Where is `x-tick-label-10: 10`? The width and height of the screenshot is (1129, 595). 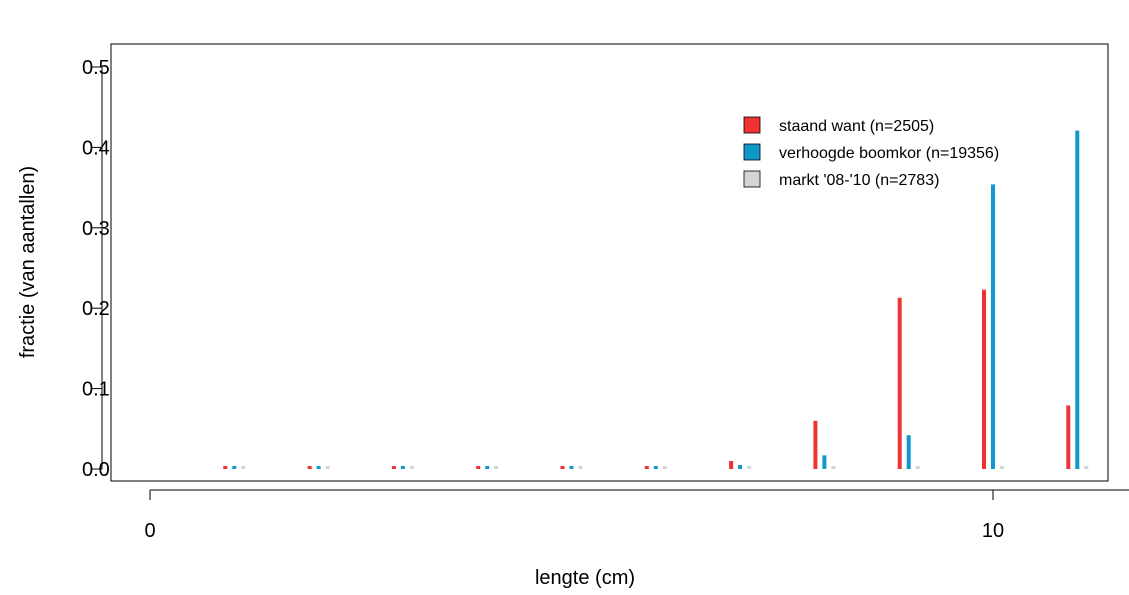 x-tick-label-10: 10 is located at coordinates (993, 531).